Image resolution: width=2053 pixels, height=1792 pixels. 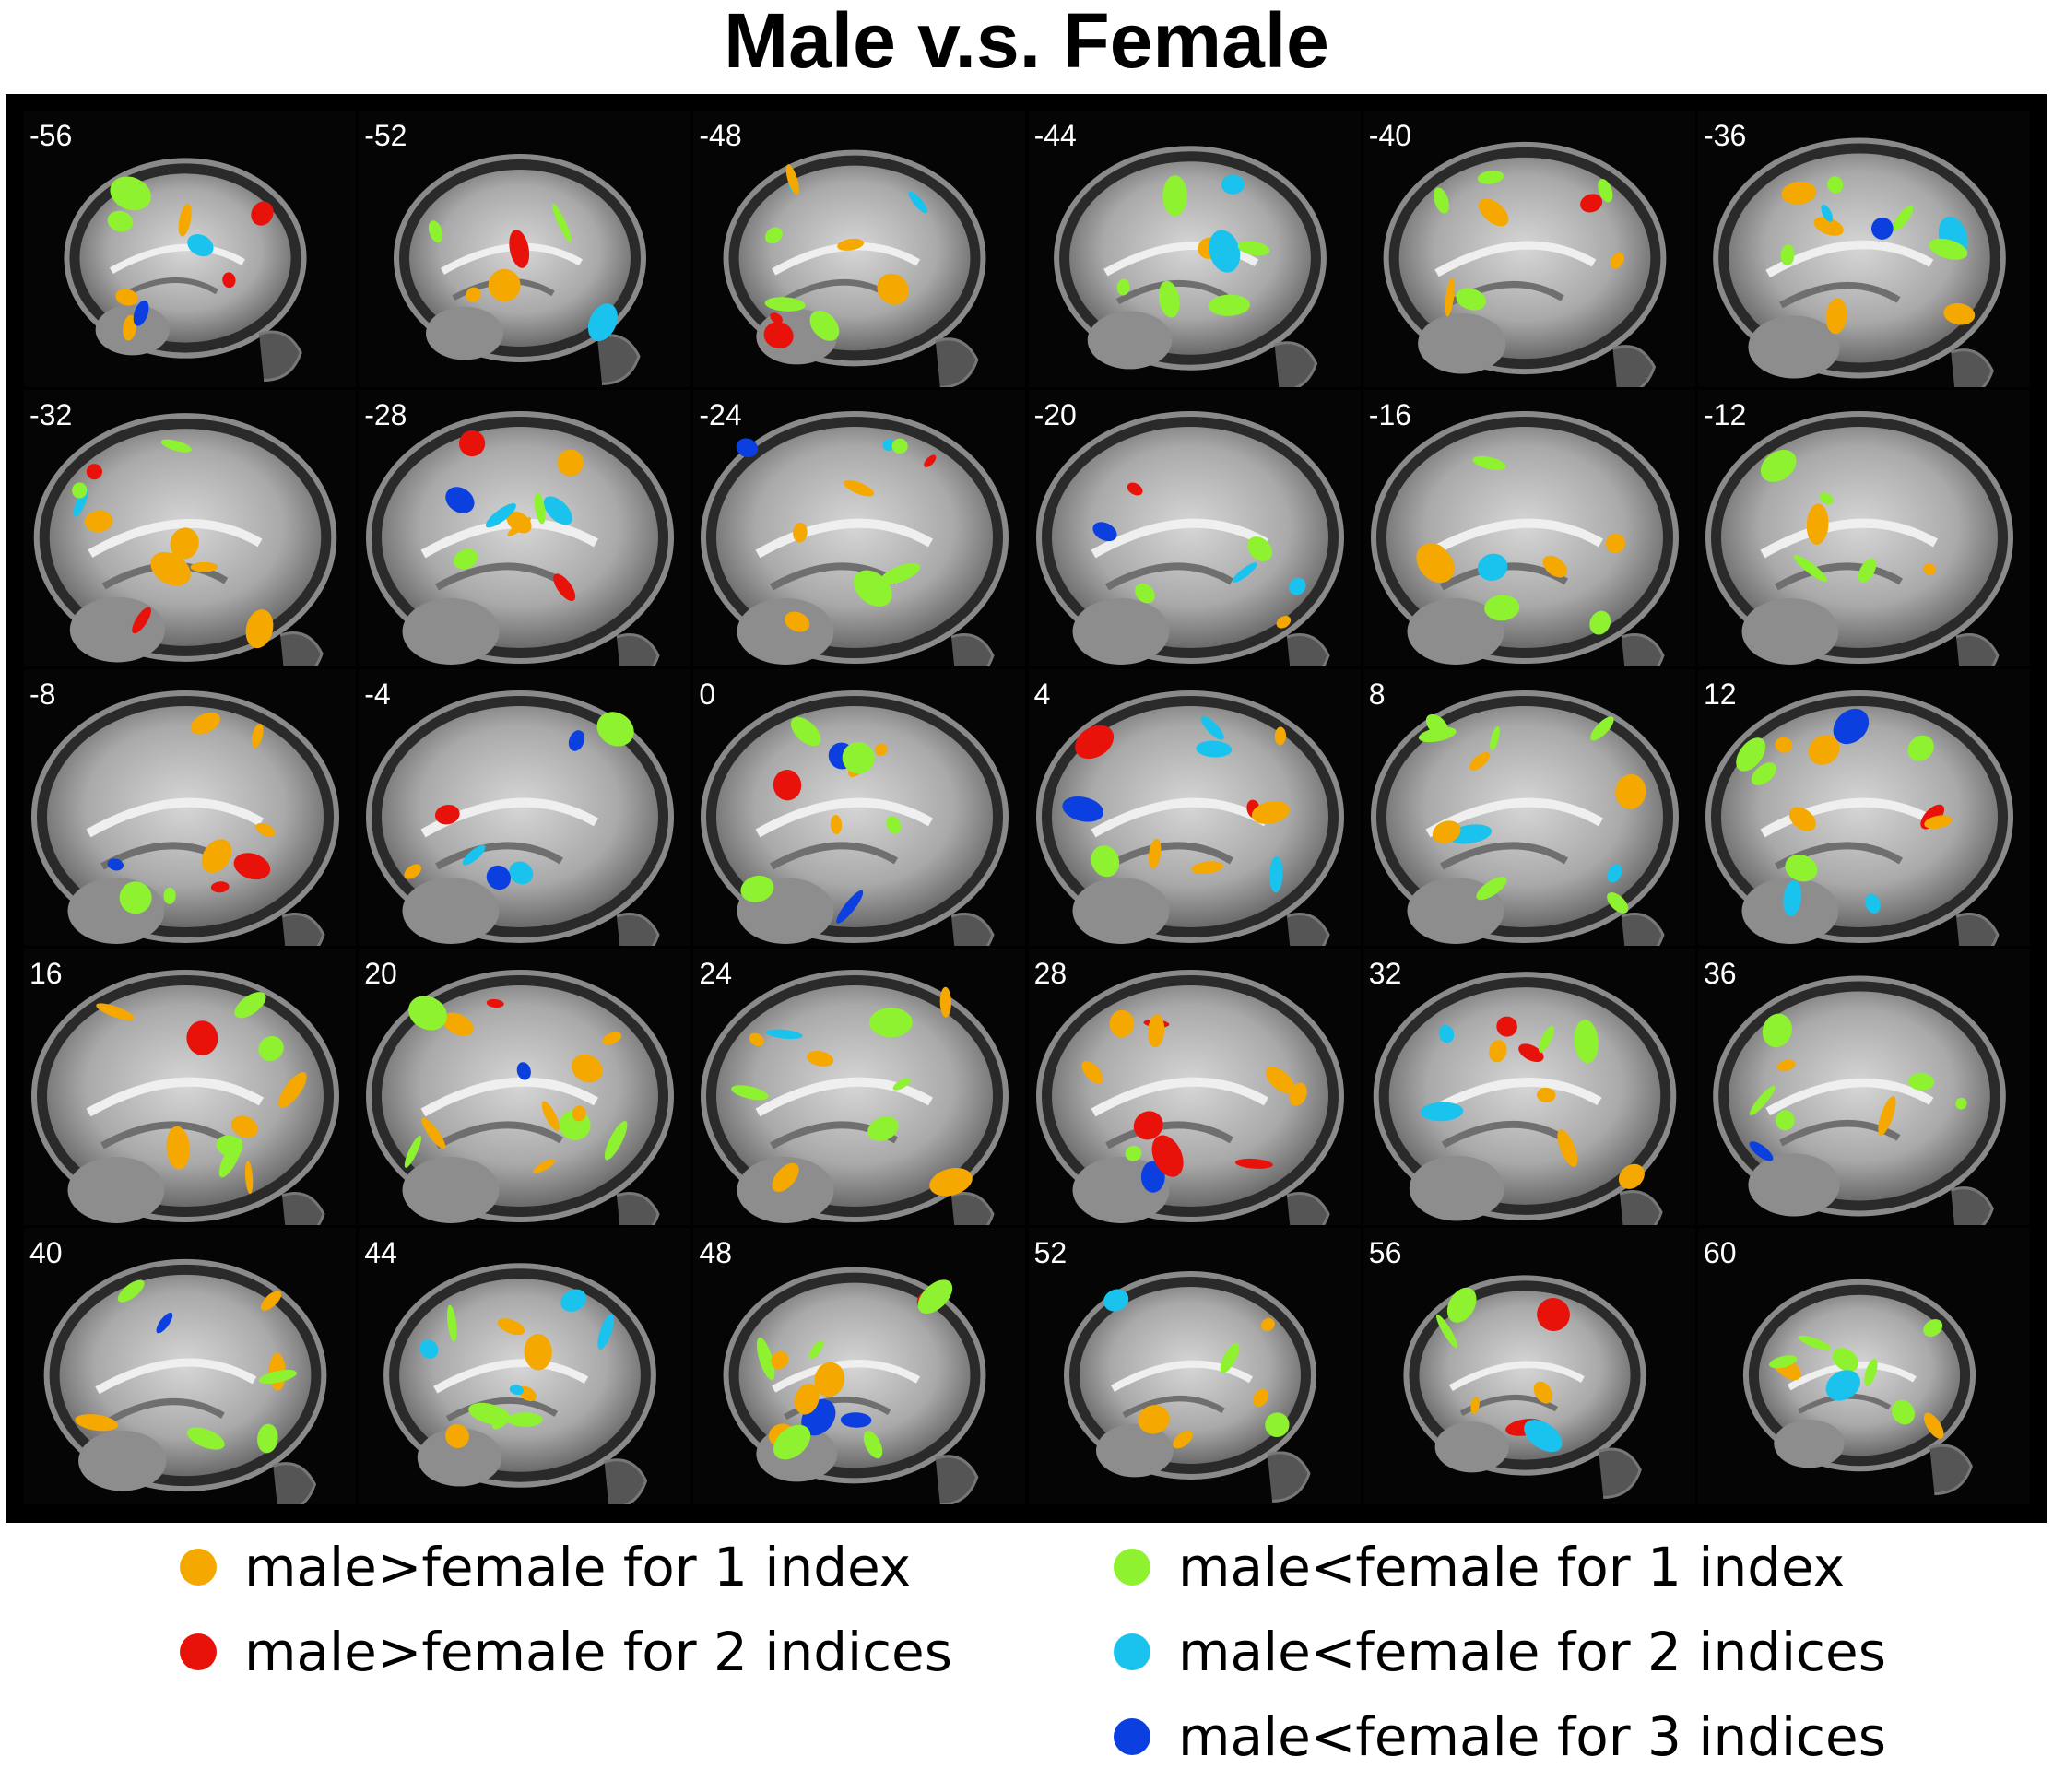 What do you see at coordinates (1132, 1568) in the screenshot?
I see `green-dot-icon` at bounding box center [1132, 1568].